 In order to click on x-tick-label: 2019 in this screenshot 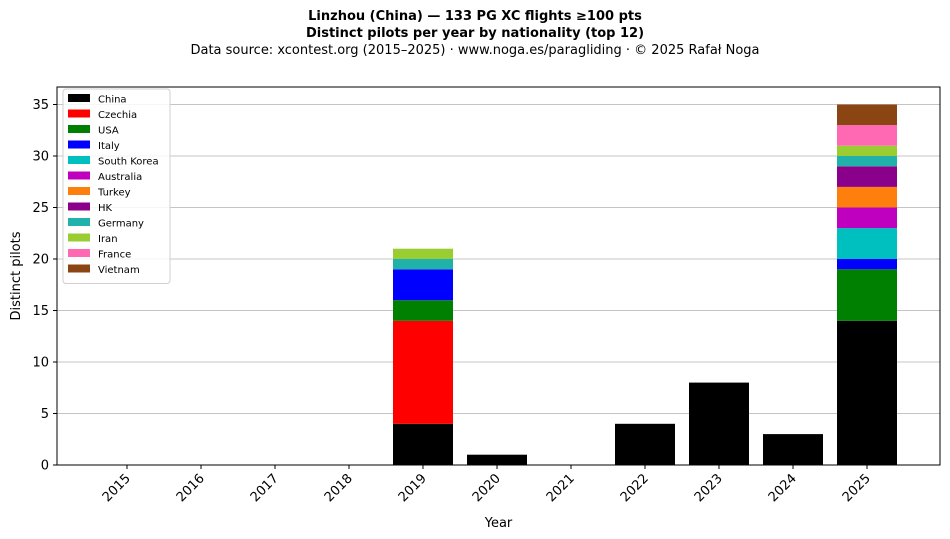, I will do `click(413, 488)`.